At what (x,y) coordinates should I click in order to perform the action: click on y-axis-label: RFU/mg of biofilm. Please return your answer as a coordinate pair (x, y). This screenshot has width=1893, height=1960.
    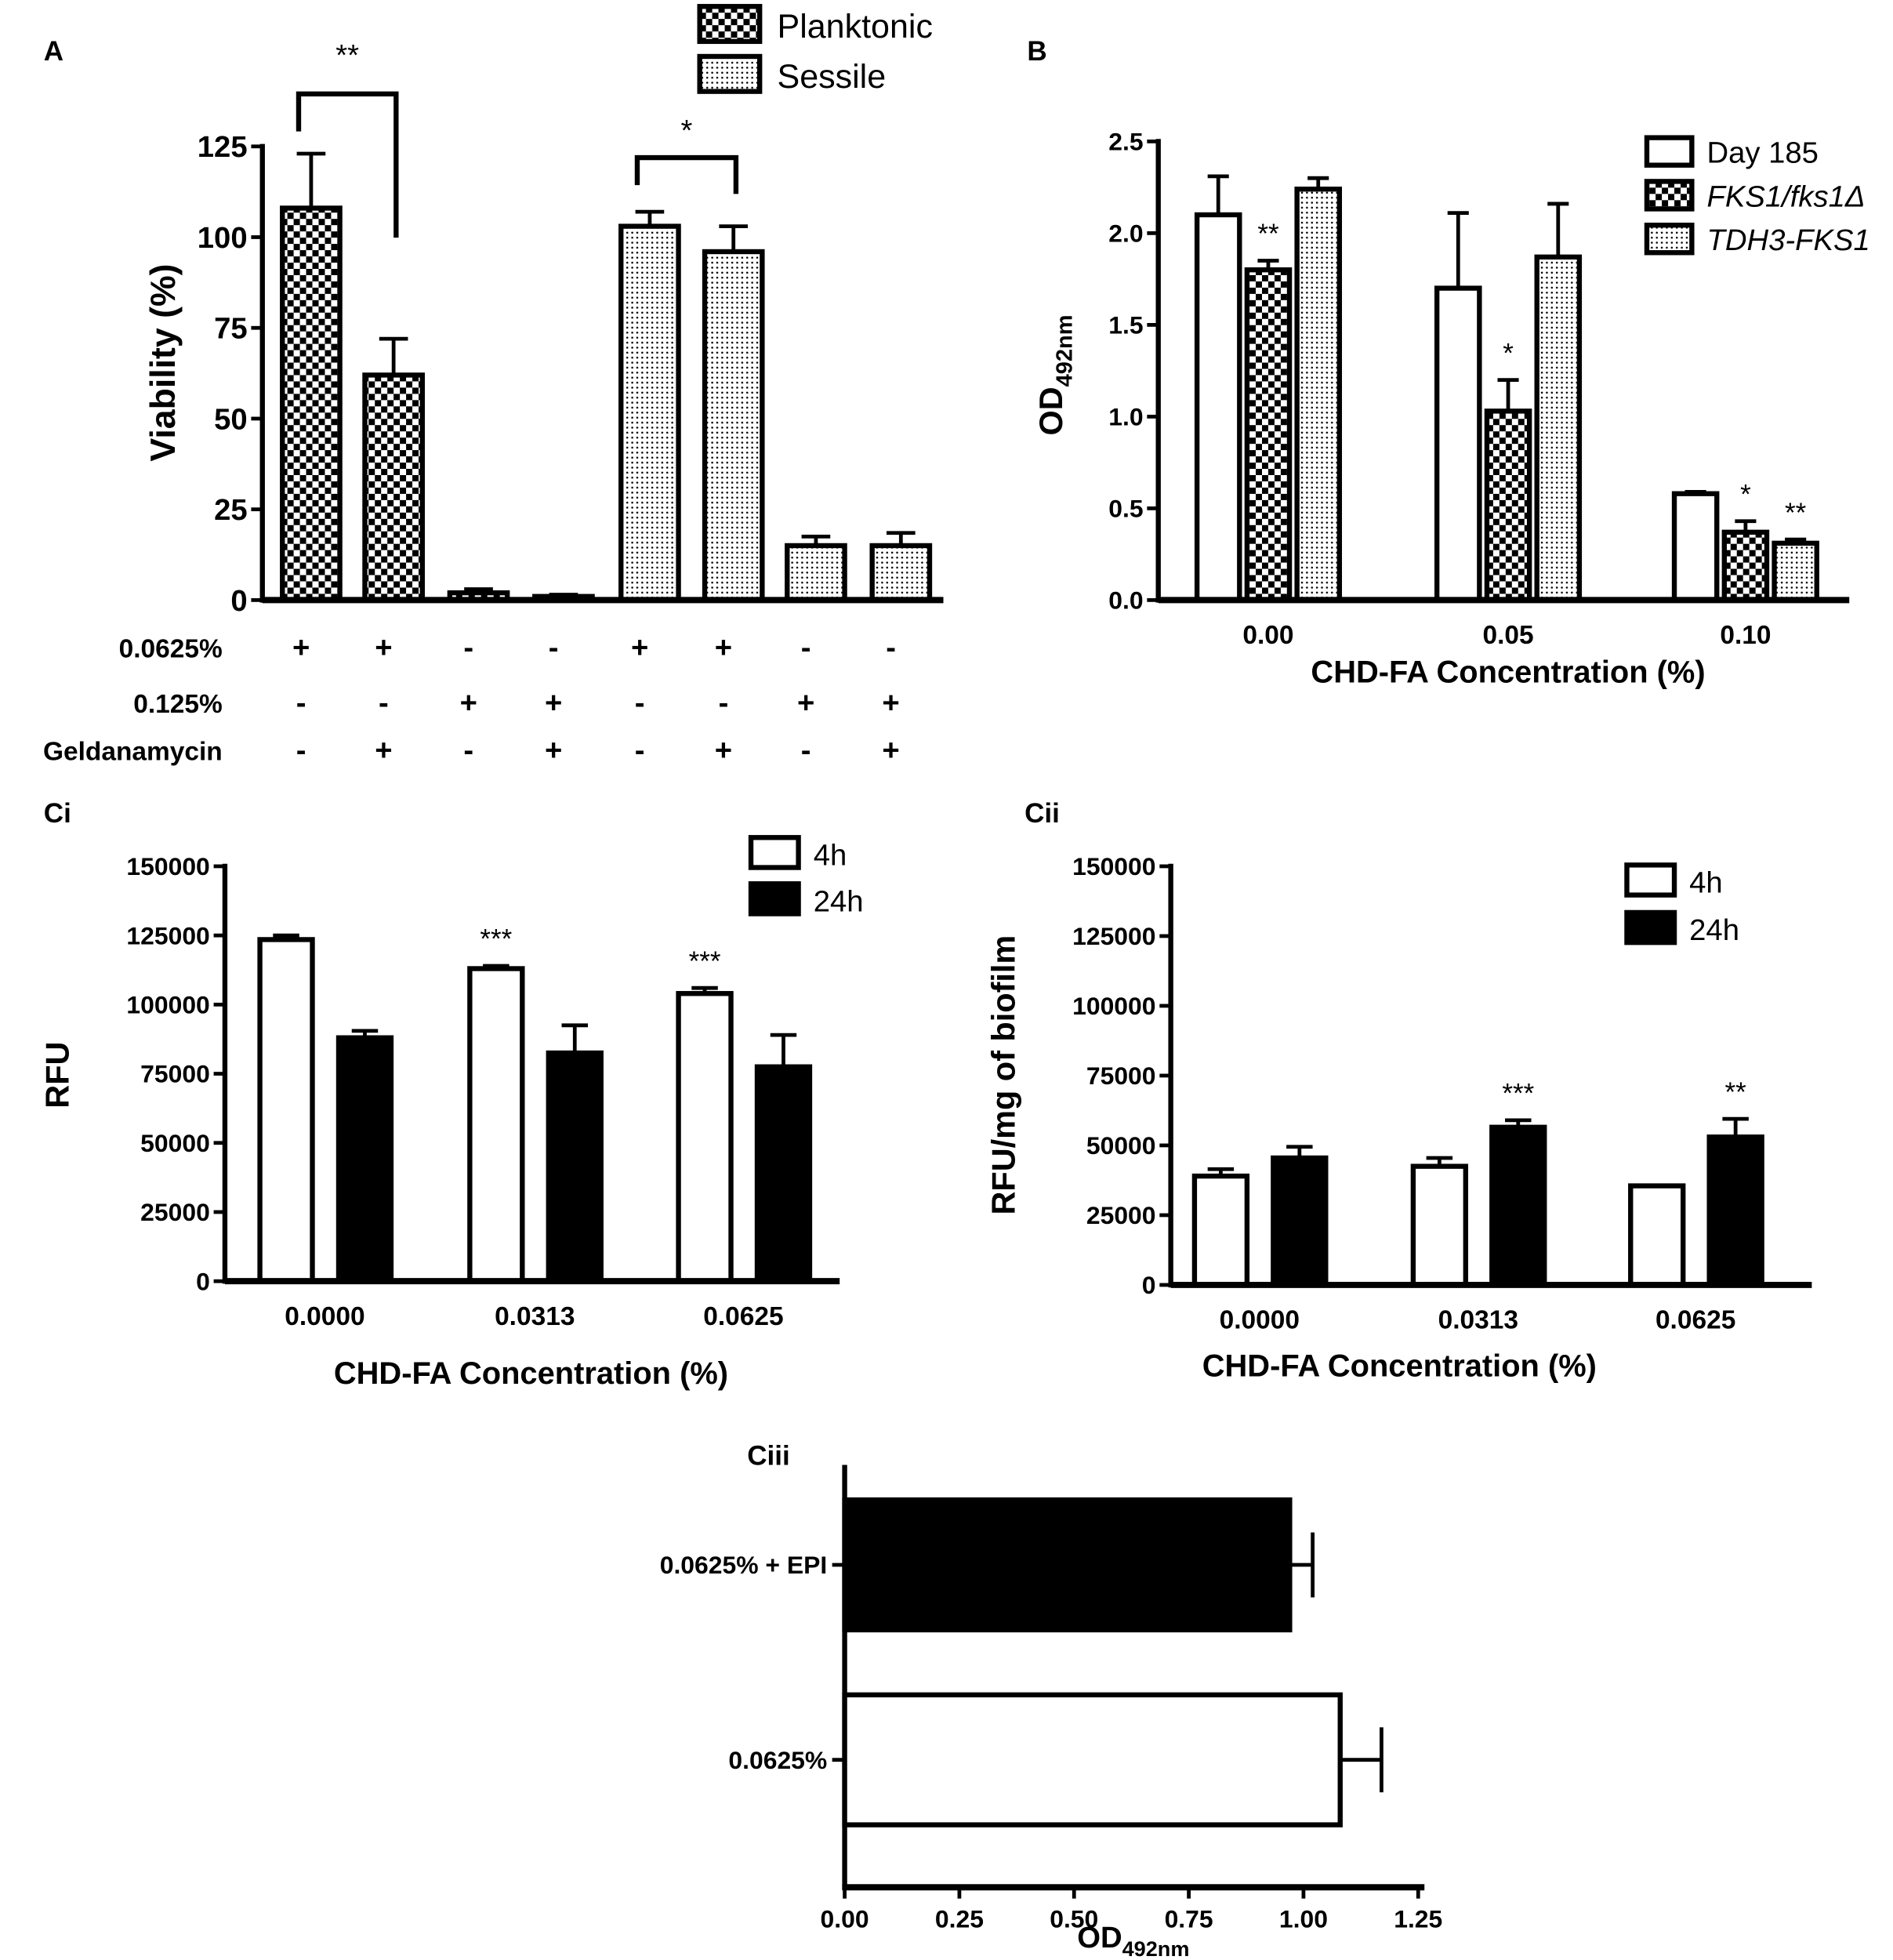
    Looking at the image, I should click on (1003, 1075).